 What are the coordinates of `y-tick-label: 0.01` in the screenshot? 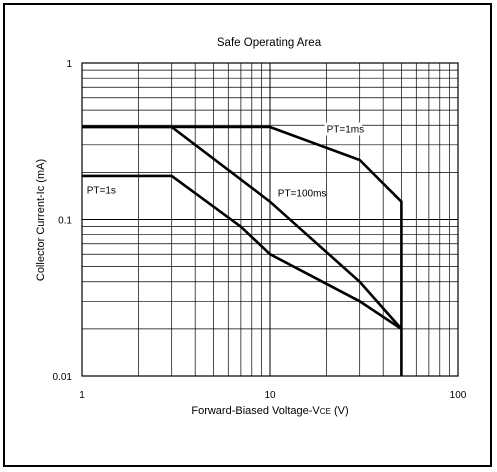 It's located at (63, 377).